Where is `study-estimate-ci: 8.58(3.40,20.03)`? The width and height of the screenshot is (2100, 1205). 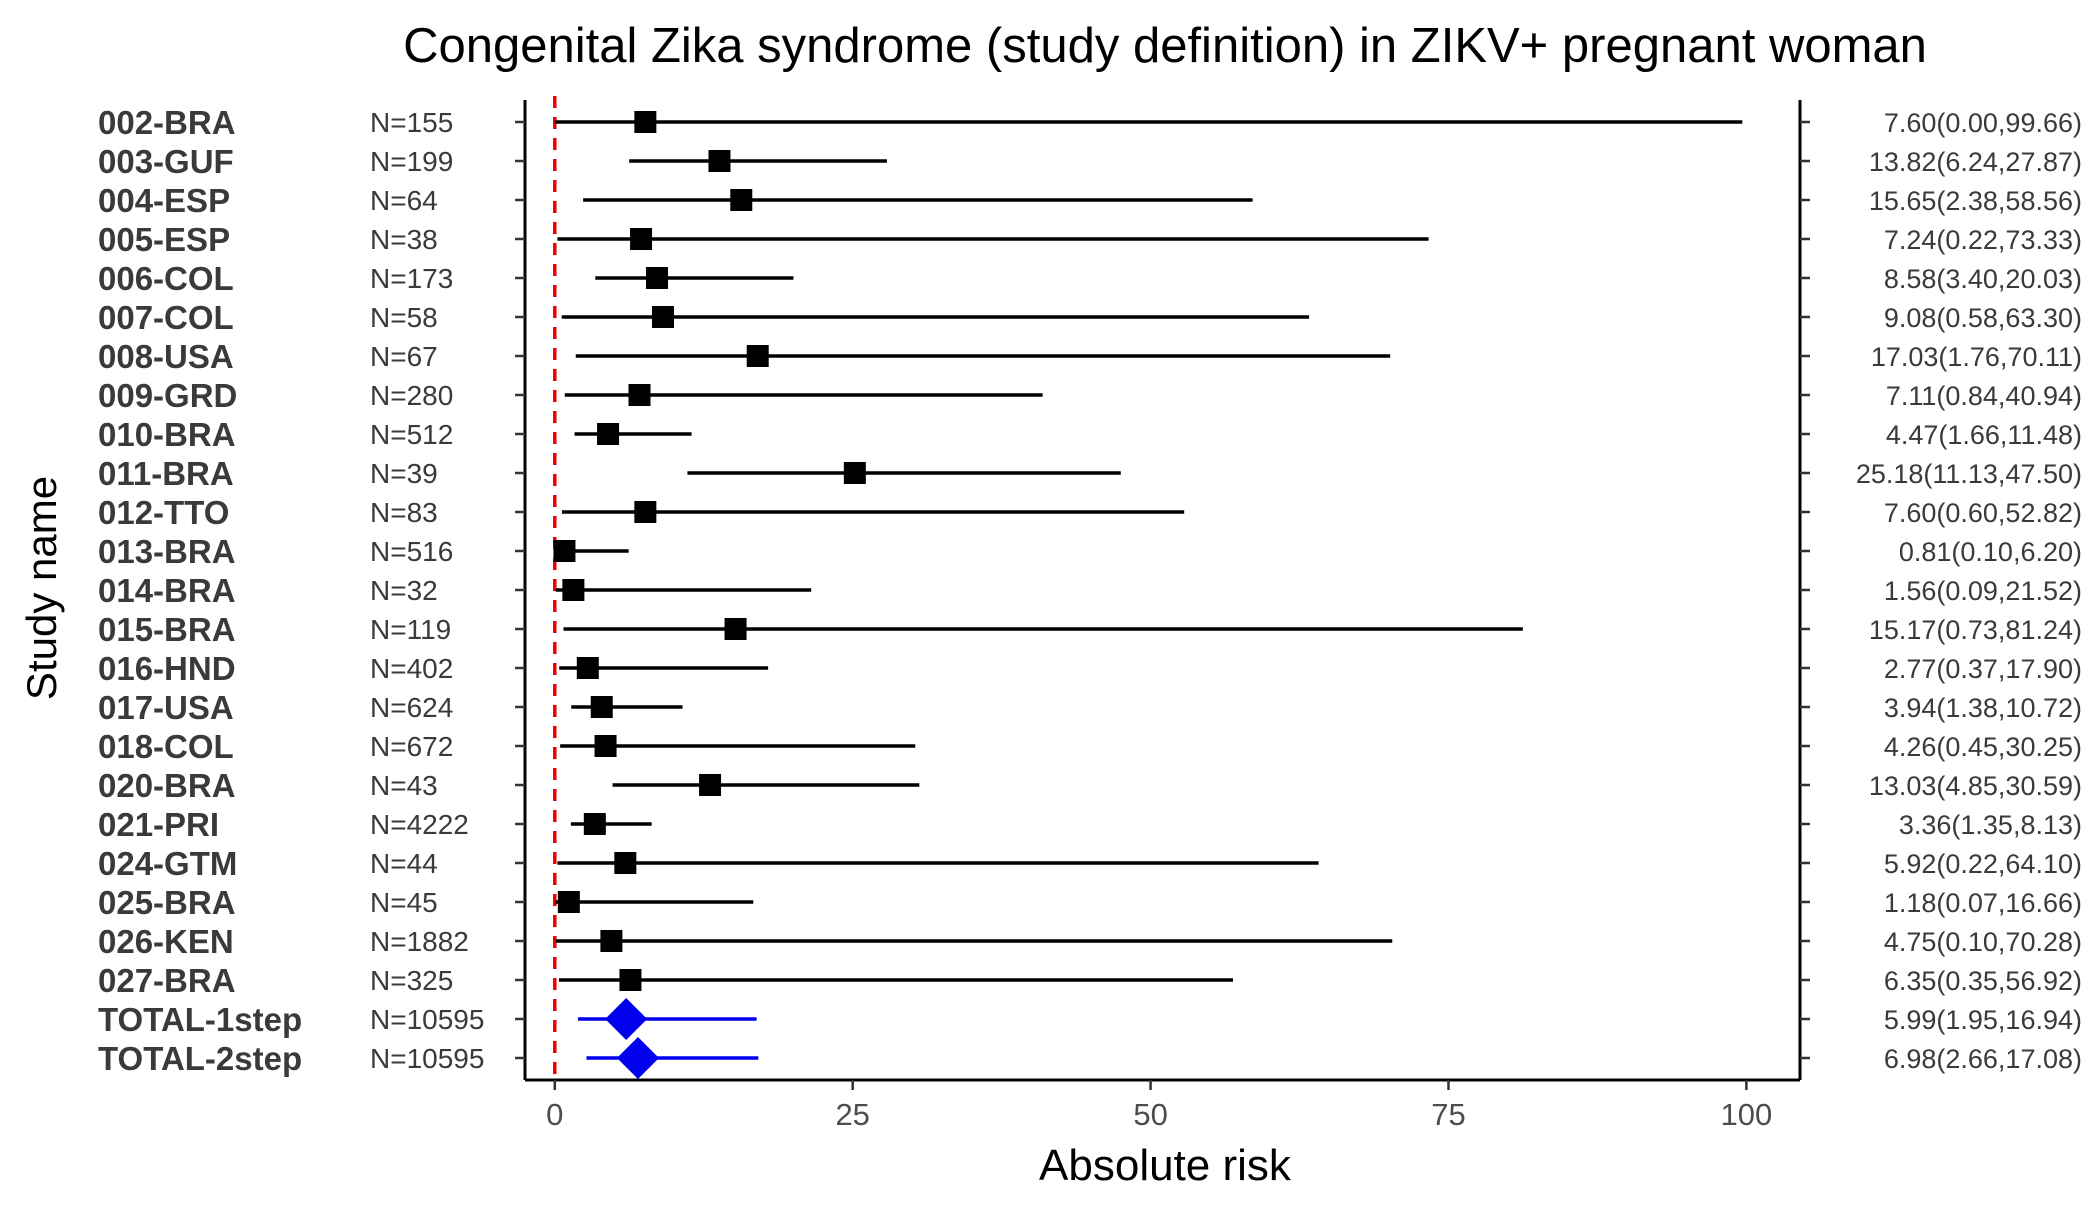 study-estimate-ci: 8.58(3.40,20.03) is located at coordinates (1983, 279).